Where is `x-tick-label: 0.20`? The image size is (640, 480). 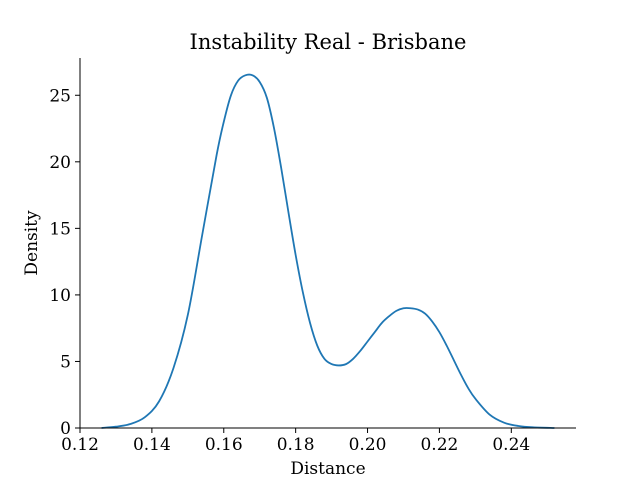
x-tick-label: 0.20 is located at coordinates (368, 445).